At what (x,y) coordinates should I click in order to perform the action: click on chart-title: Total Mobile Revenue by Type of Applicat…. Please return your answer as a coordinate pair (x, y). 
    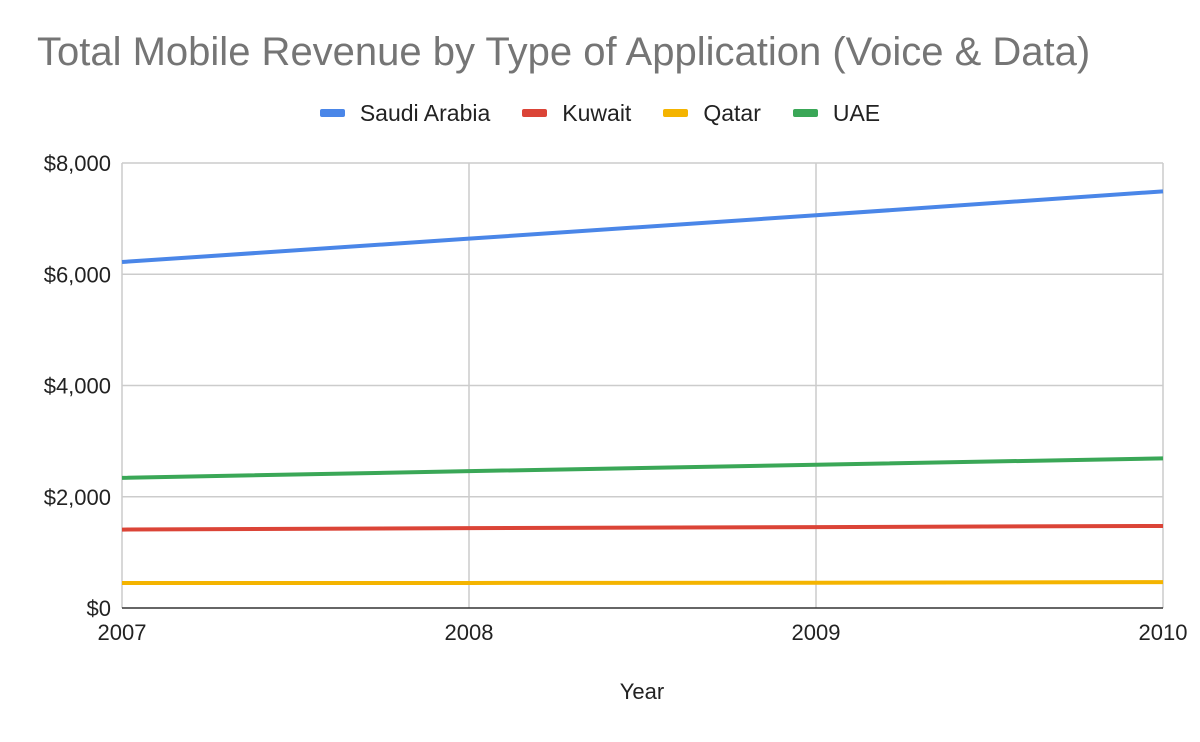
    Looking at the image, I should click on (564, 52).